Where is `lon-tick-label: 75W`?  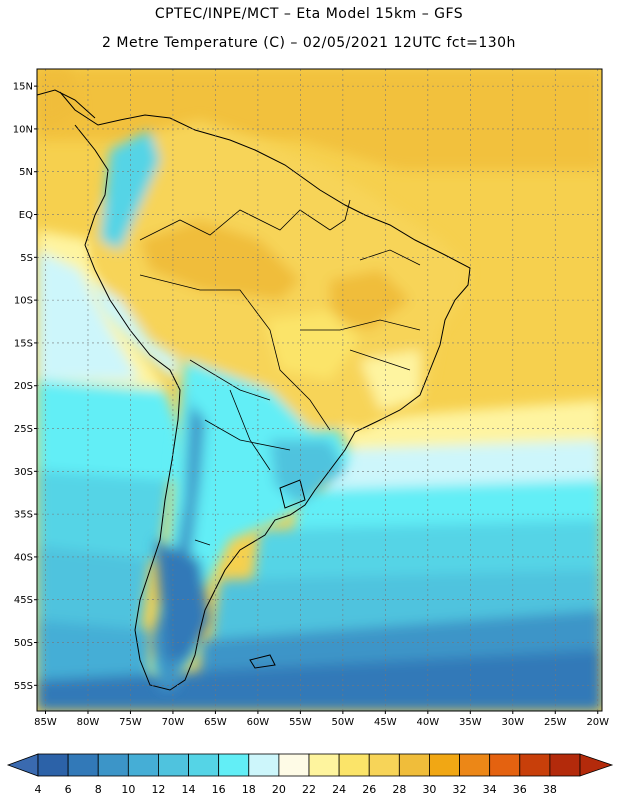
lon-tick-label: 75W is located at coordinates (130, 722).